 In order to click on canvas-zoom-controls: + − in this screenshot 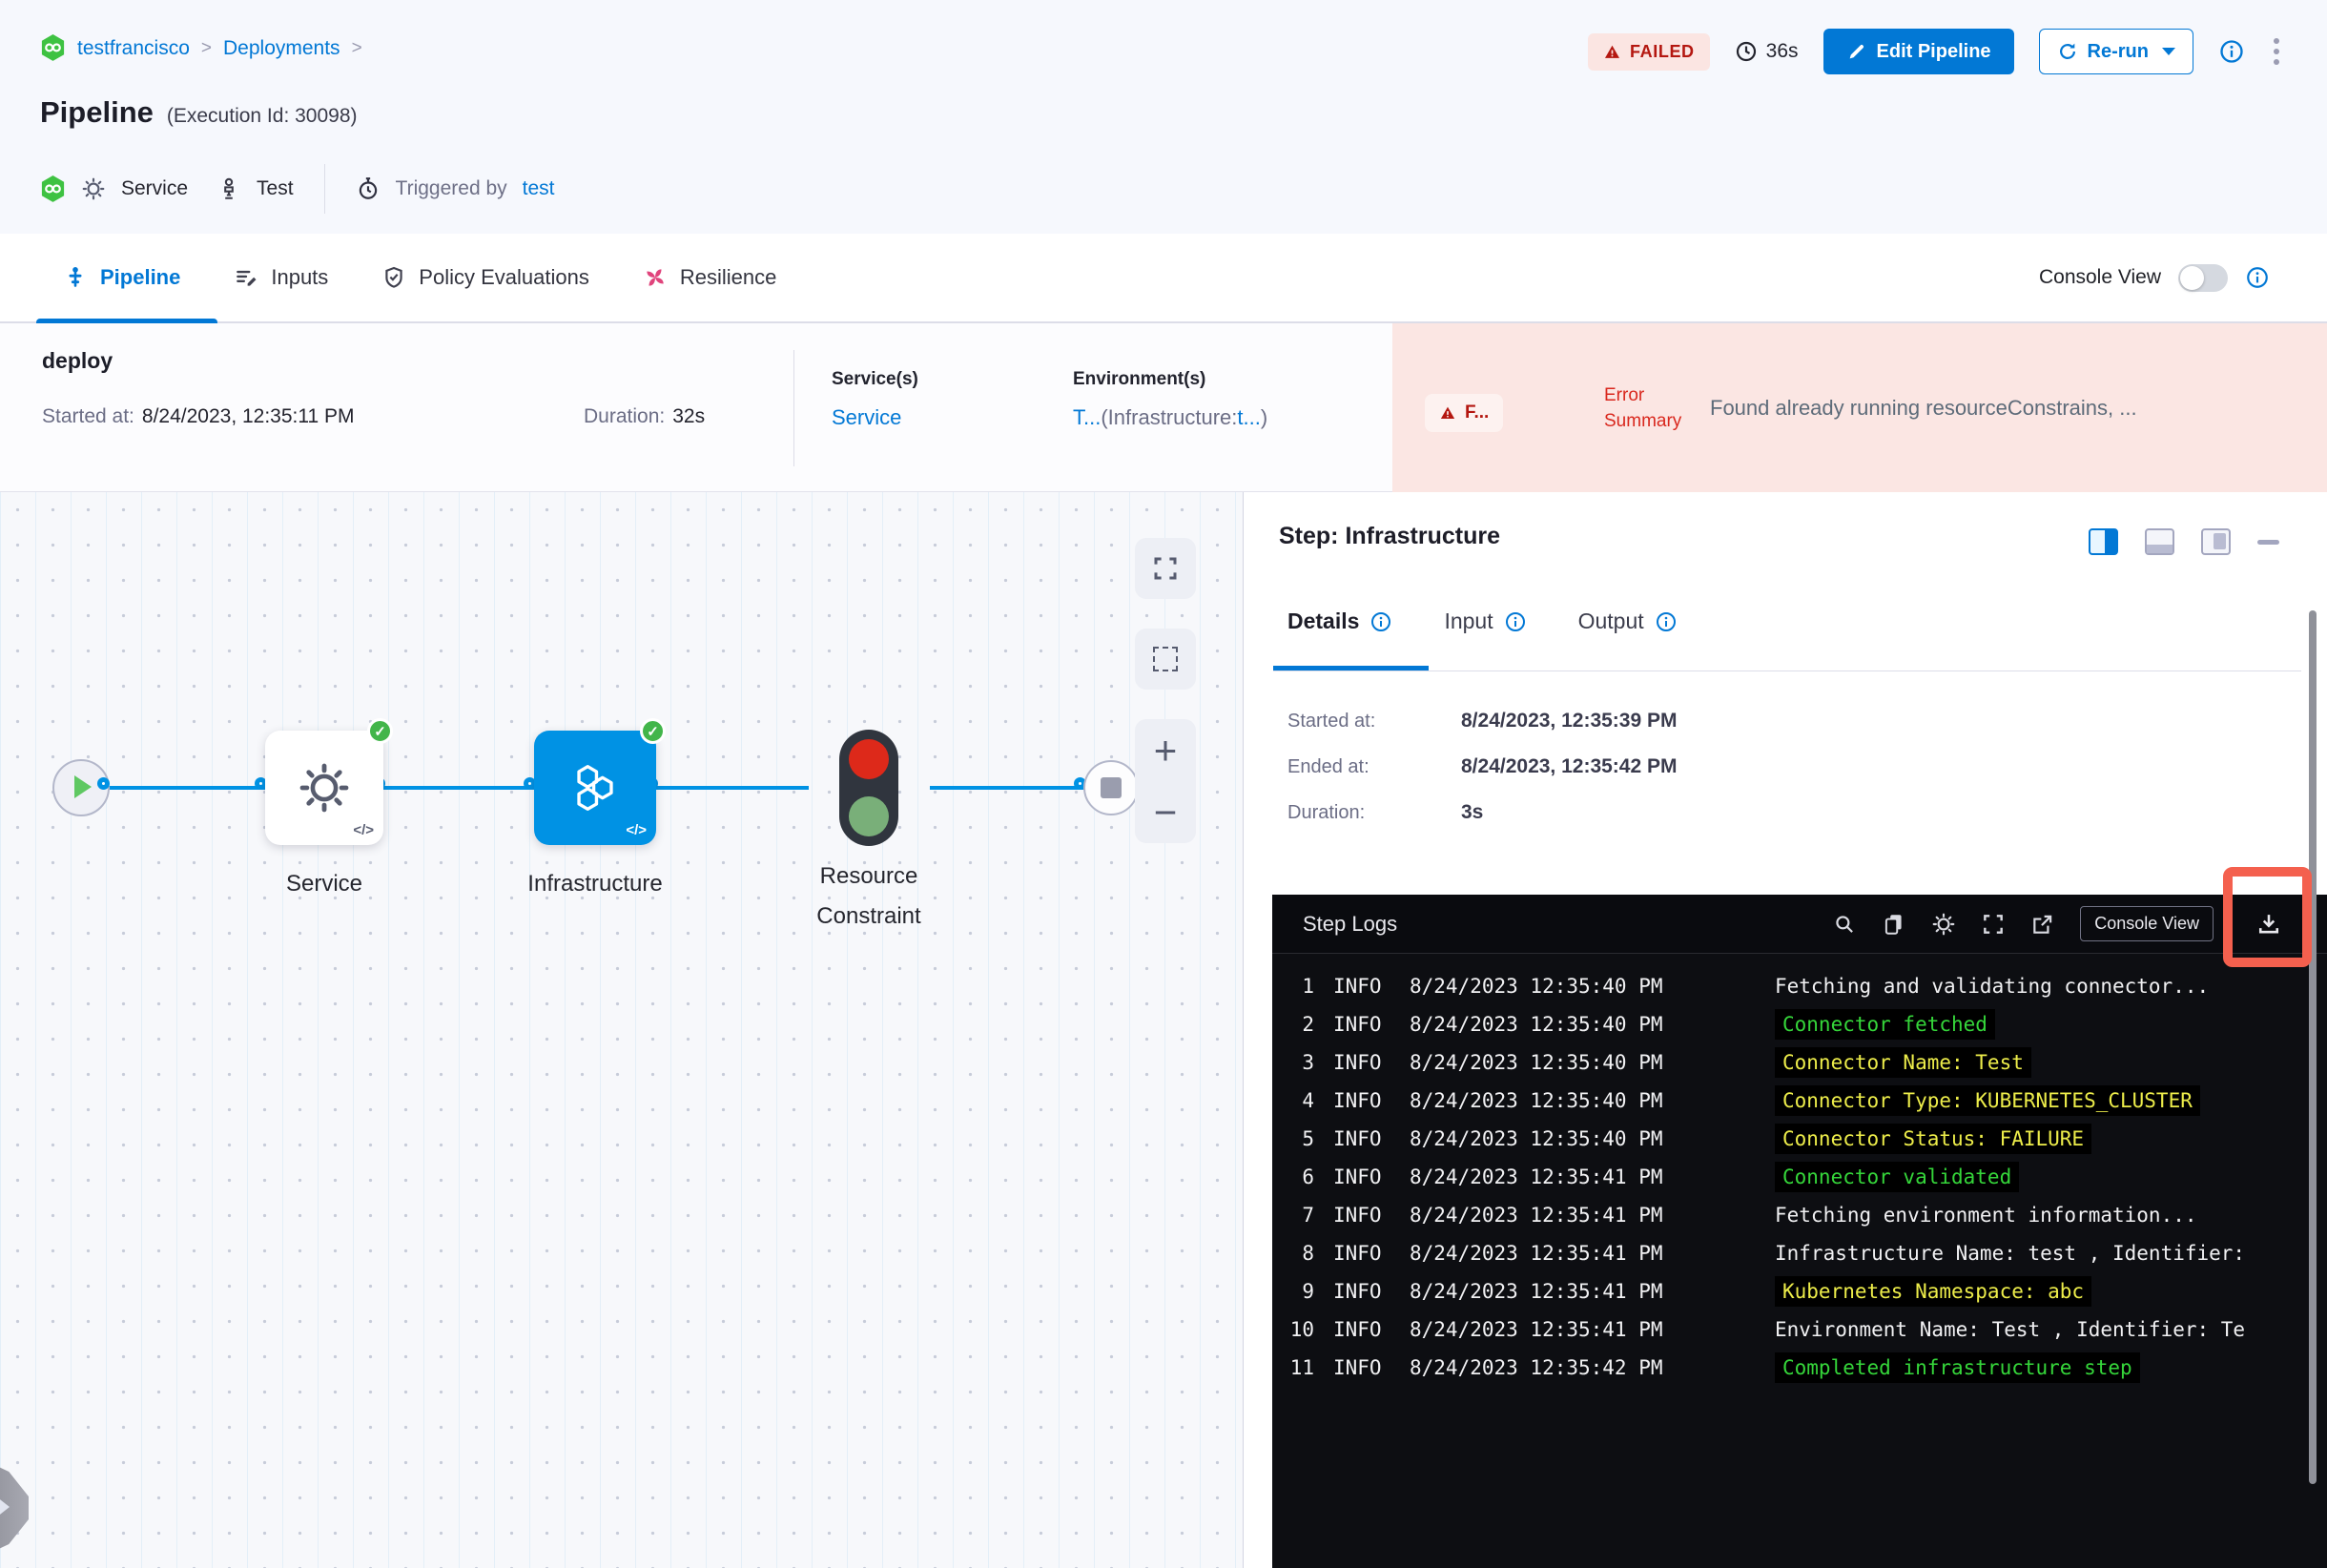, I will do `click(1165, 781)`.